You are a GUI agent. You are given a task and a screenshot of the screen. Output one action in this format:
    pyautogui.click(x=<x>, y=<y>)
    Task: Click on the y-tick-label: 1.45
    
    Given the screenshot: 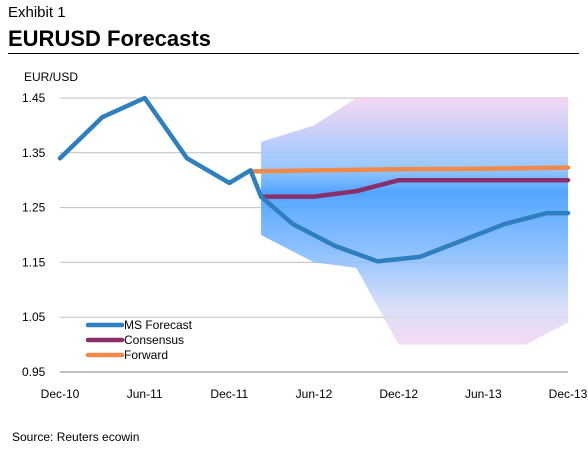 What is the action you would take?
    pyautogui.click(x=34, y=98)
    